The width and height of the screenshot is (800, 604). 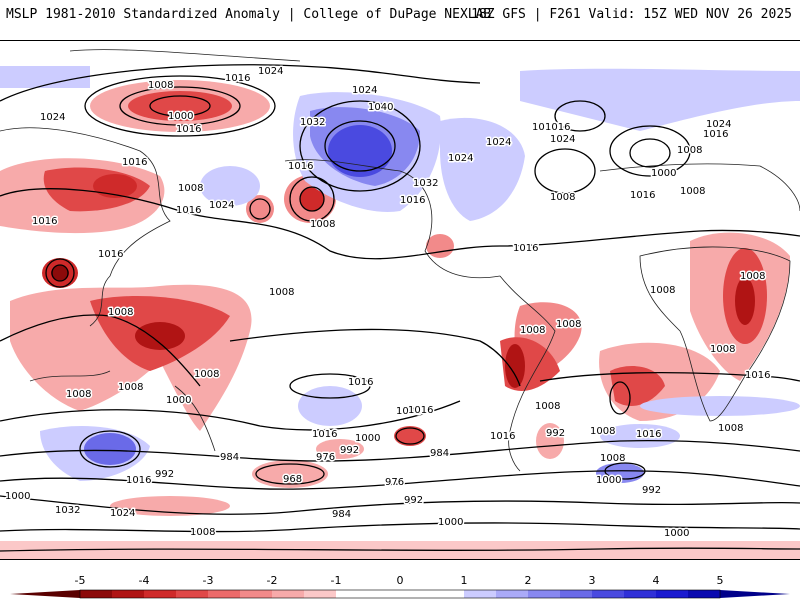 I want to click on colorbar-tick-label: -2, so click(x=272, y=580).